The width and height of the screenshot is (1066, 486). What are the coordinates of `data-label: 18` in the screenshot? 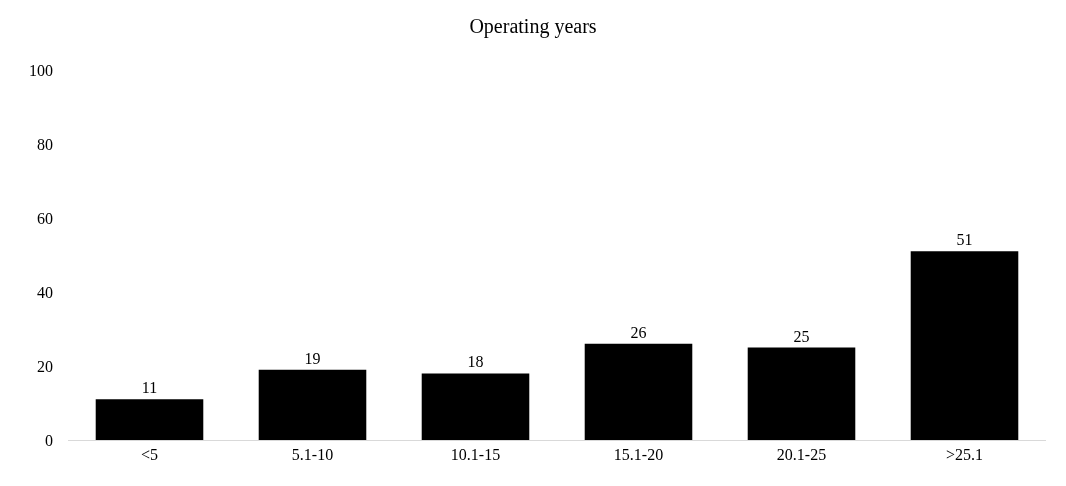 It's located at (475, 362).